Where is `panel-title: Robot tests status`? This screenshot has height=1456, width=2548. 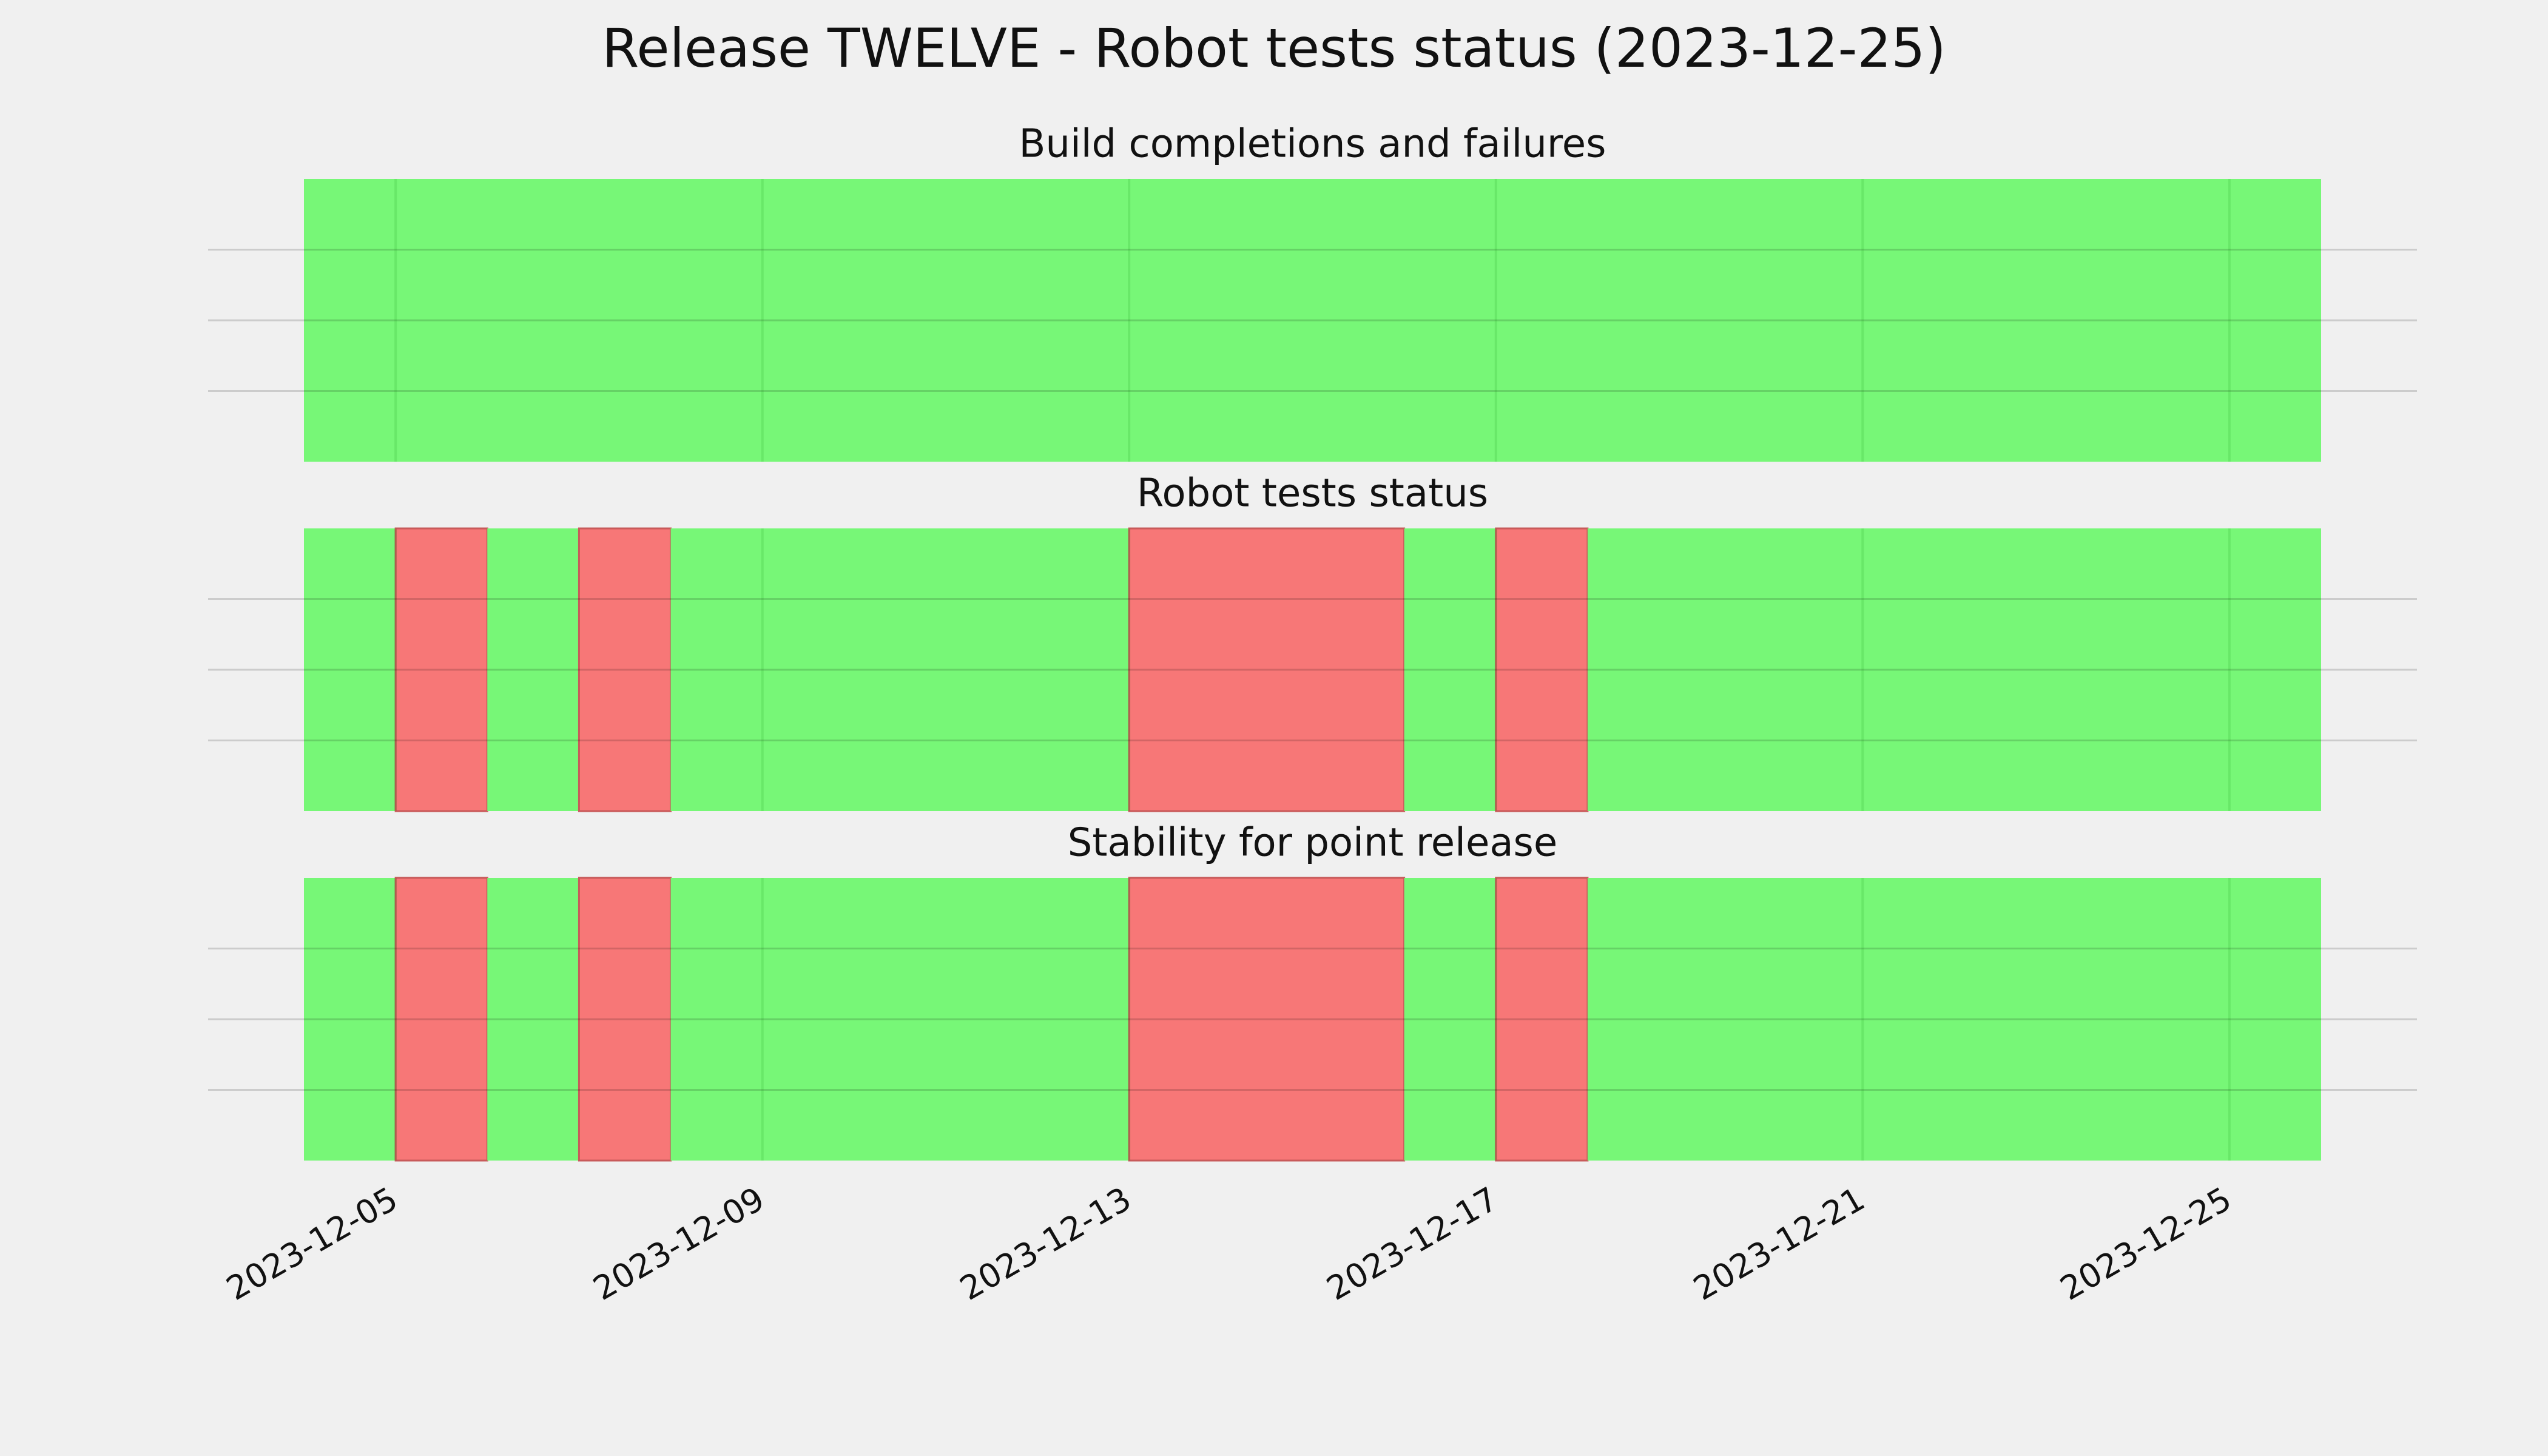 panel-title: Robot tests status is located at coordinates (1312, 493).